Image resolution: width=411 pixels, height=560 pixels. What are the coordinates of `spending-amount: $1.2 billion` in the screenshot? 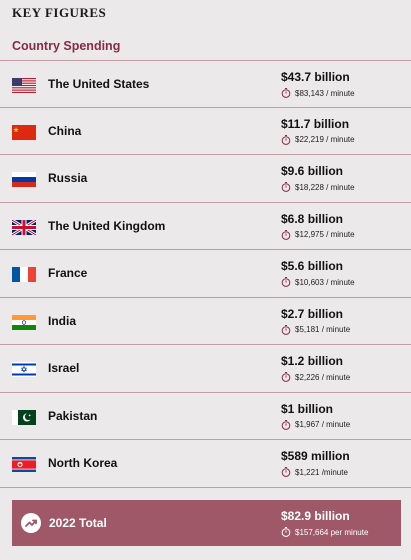 It's located at (312, 361).